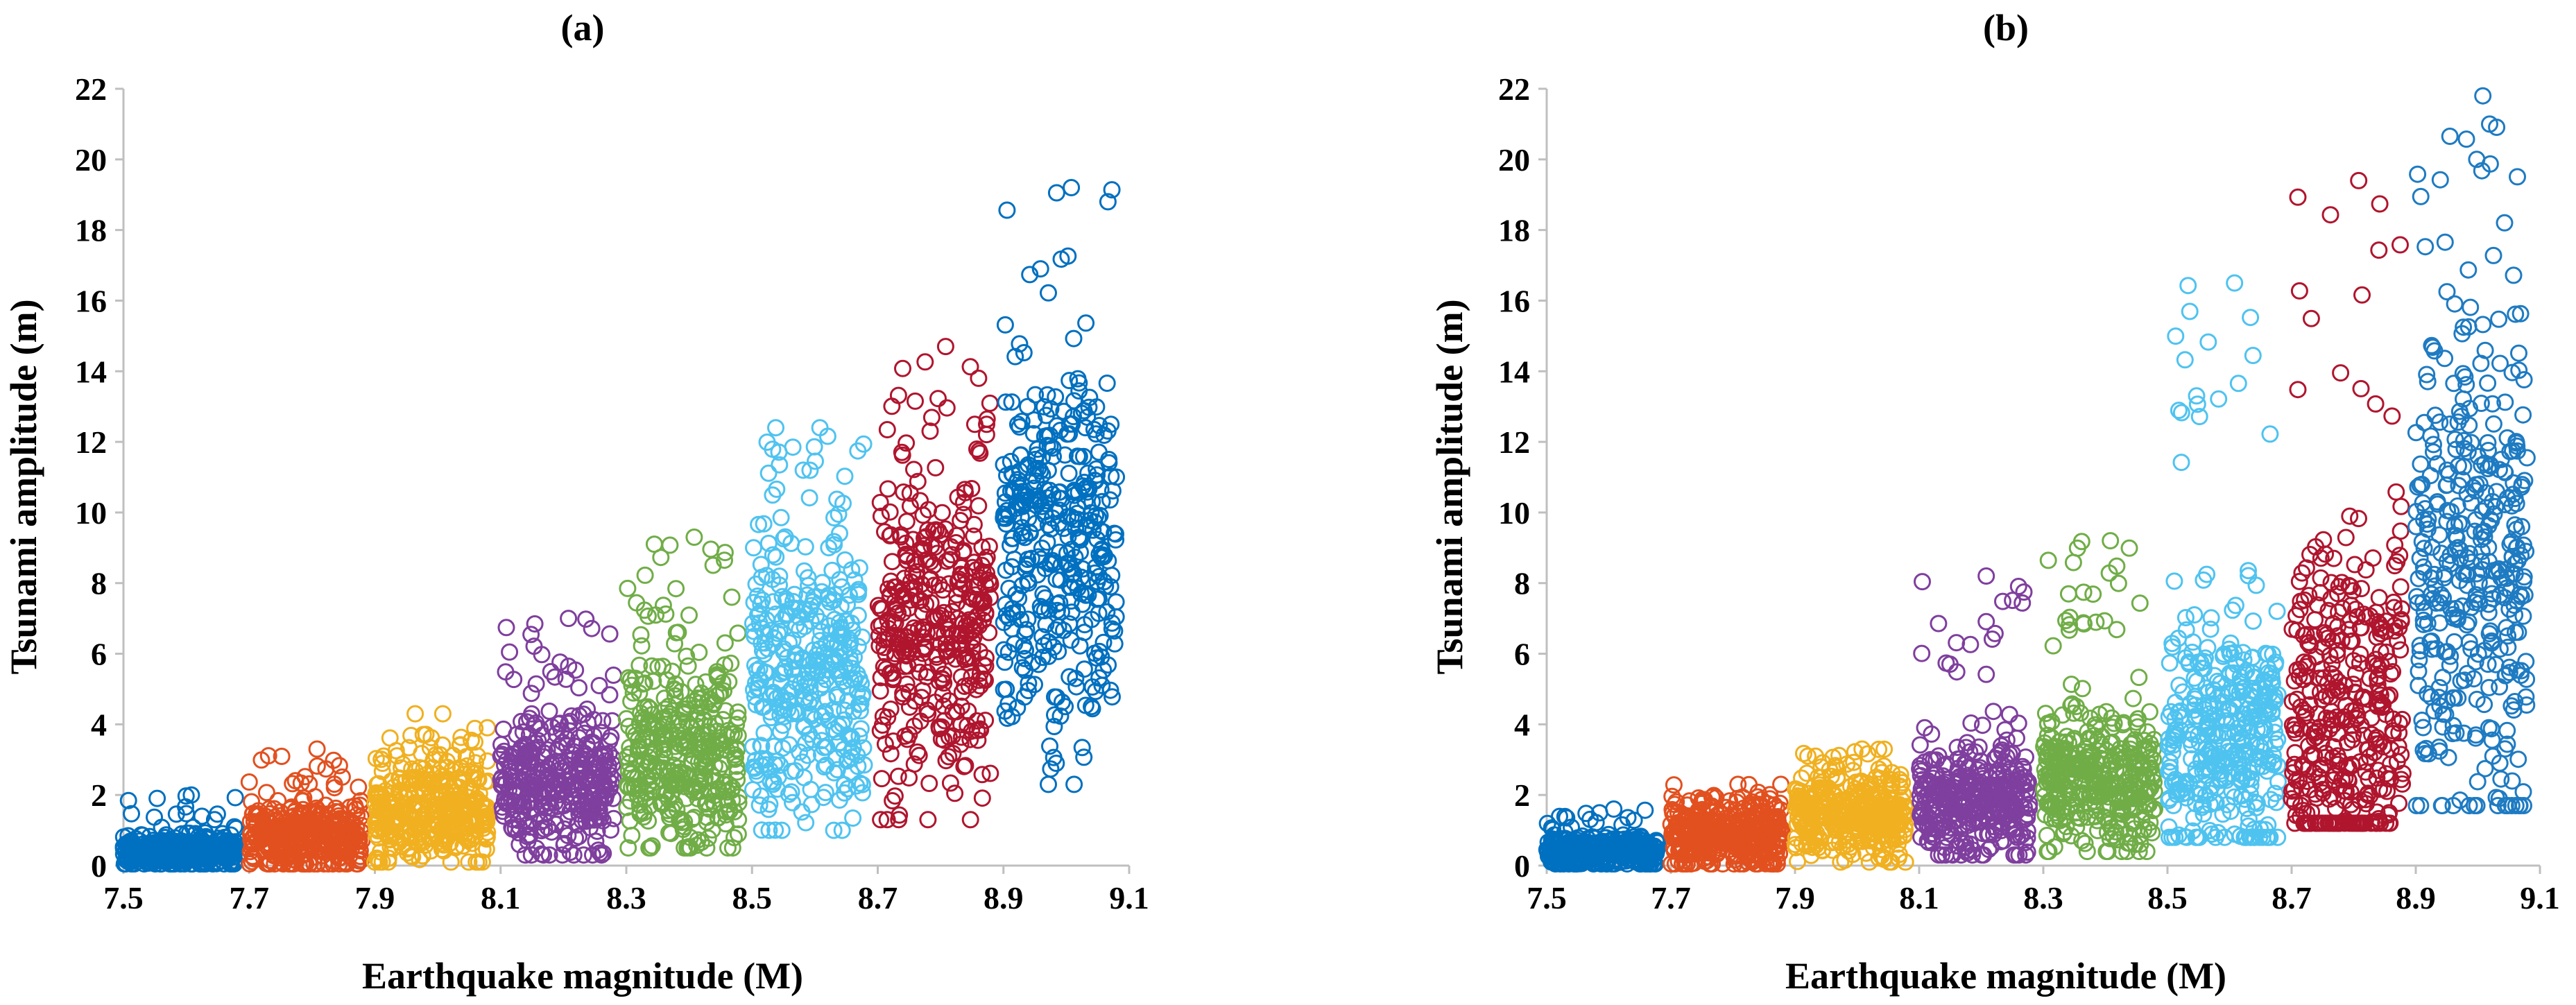 The height and width of the screenshot is (1005, 2576). I want to click on x-tick-label: 7.9, so click(375, 898).